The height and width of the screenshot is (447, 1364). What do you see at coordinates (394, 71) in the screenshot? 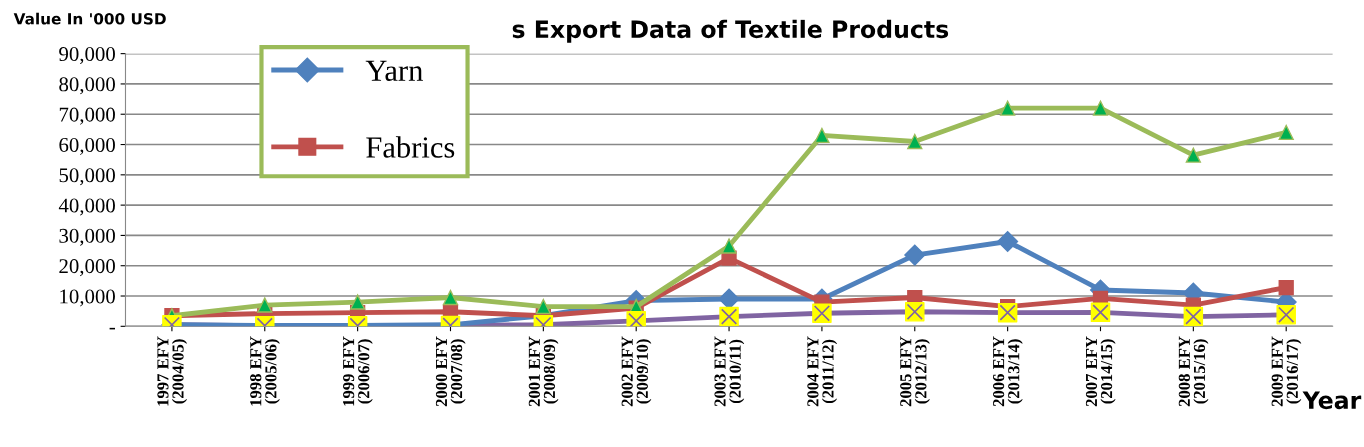
I see `legend-label: Yarn` at bounding box center [394, 71].